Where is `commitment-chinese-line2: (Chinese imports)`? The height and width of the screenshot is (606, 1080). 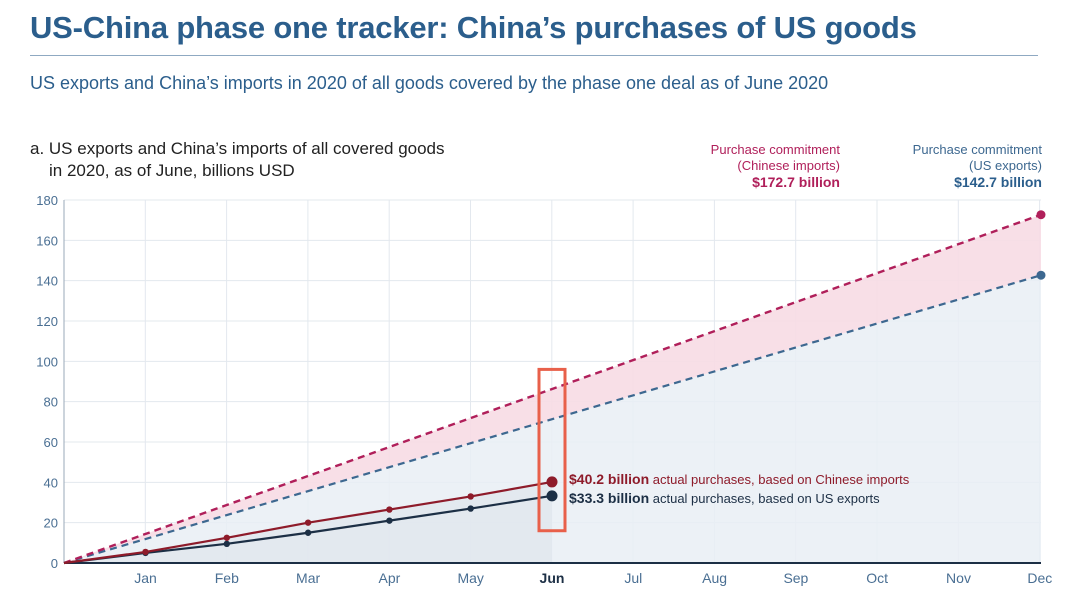 commitment-chinese-line2: (Chinese imports) is located at coordinates (788, 165).